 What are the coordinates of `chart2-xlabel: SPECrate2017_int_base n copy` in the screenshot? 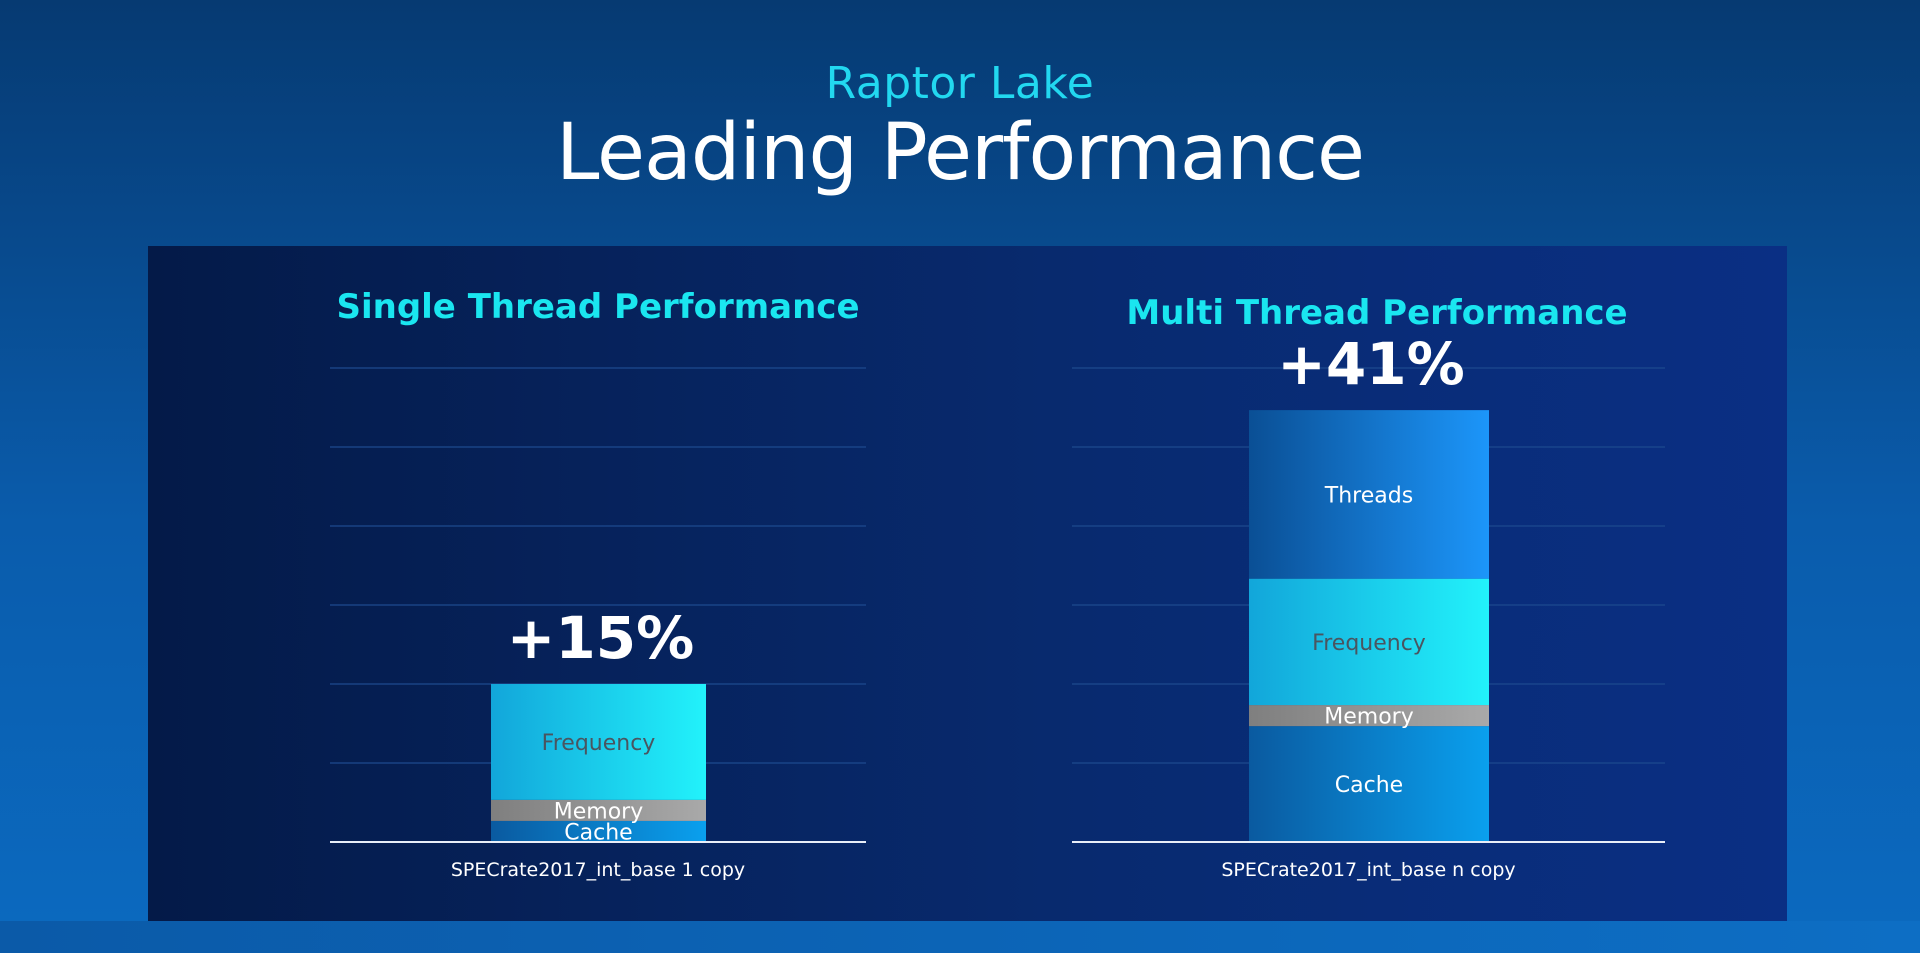 It's located at (1368, 870).